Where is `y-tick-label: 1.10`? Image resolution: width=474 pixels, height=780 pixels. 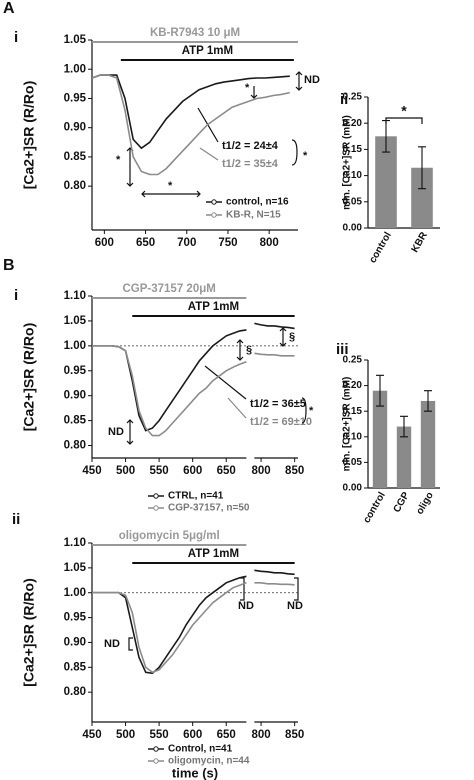 y-tick-label: 1.10 is located at coordinates (75, 296).